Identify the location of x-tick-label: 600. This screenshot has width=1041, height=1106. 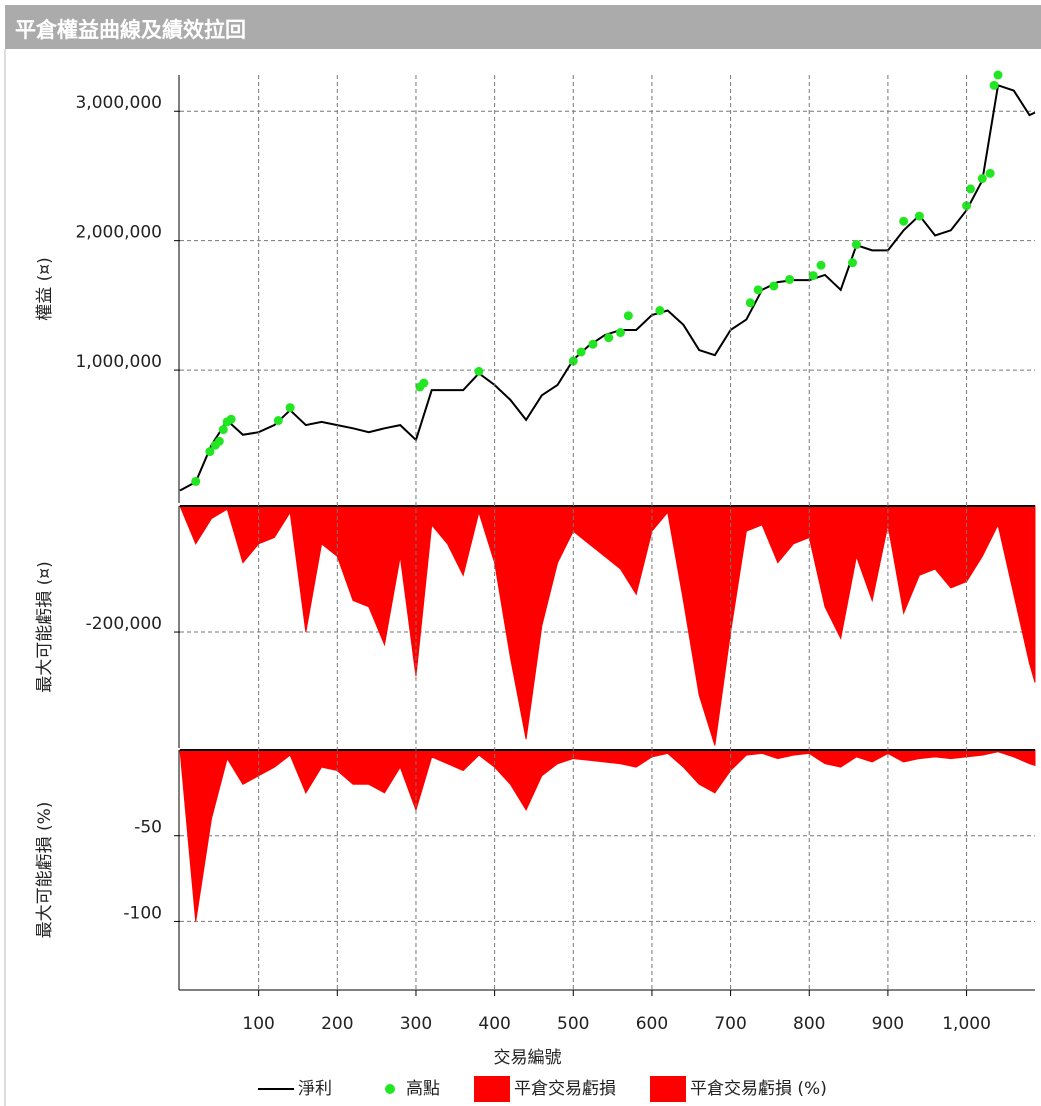
(652, 1024).